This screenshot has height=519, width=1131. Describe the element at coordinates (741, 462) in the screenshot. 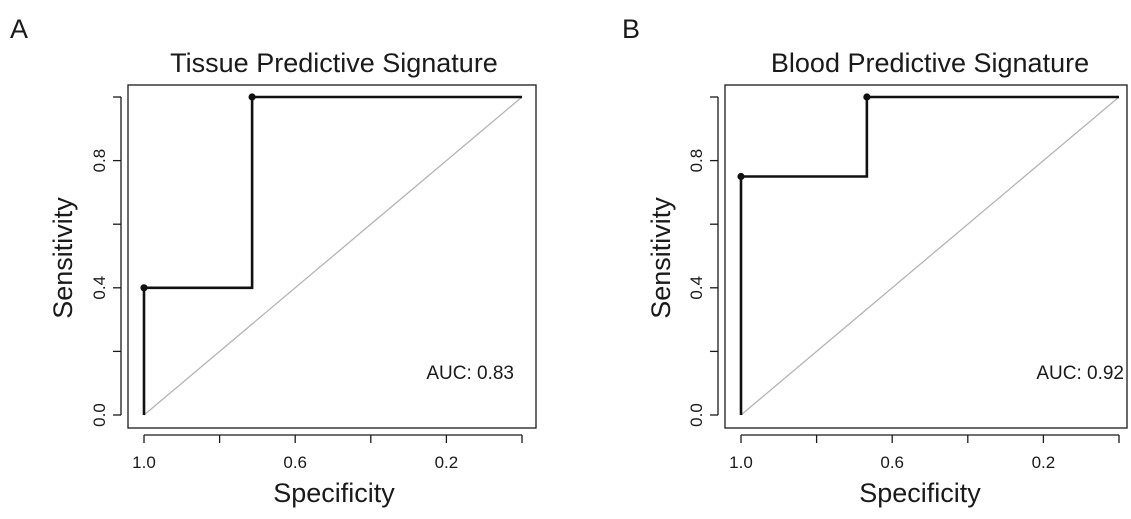

I see `panel-b-x-tick-label: 1.0` at that location.